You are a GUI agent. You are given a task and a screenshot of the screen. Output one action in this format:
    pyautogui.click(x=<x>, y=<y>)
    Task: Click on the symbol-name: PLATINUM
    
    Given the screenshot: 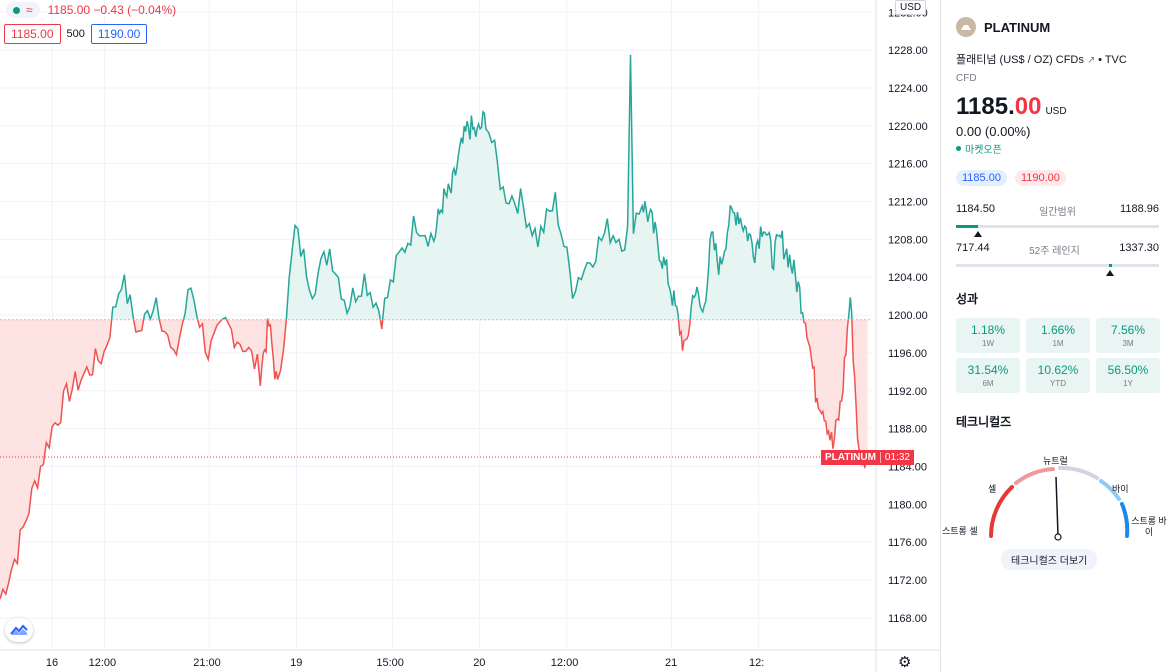 What is the action you would take?
    pyautogui.click(x=1017, y=27)
    